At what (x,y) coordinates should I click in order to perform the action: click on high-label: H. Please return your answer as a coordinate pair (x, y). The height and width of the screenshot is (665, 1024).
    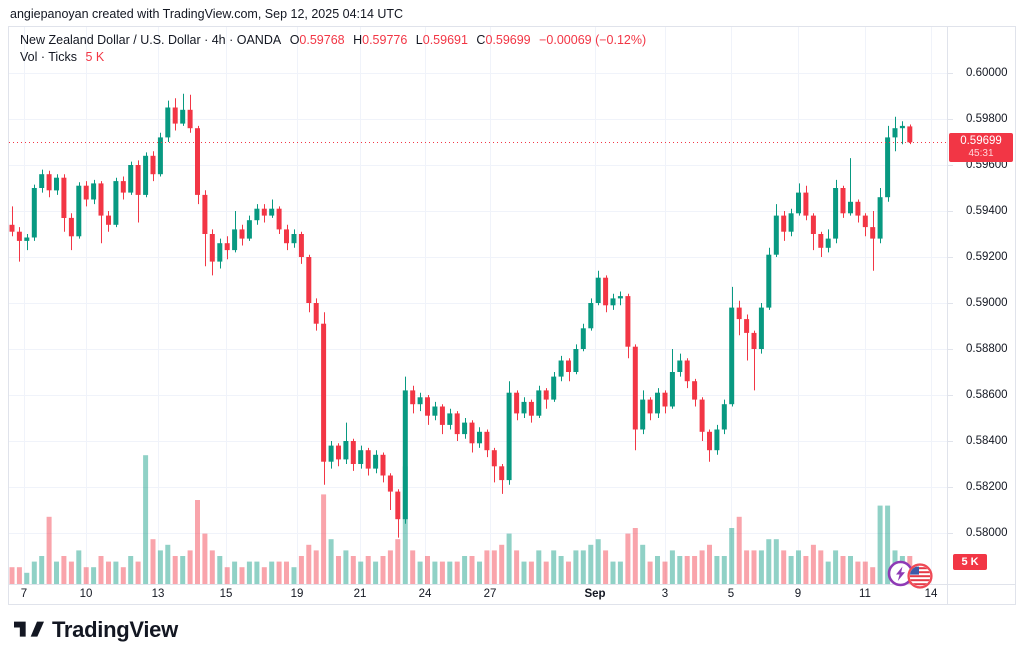
    Looking at the image, I should click on (358, 40).